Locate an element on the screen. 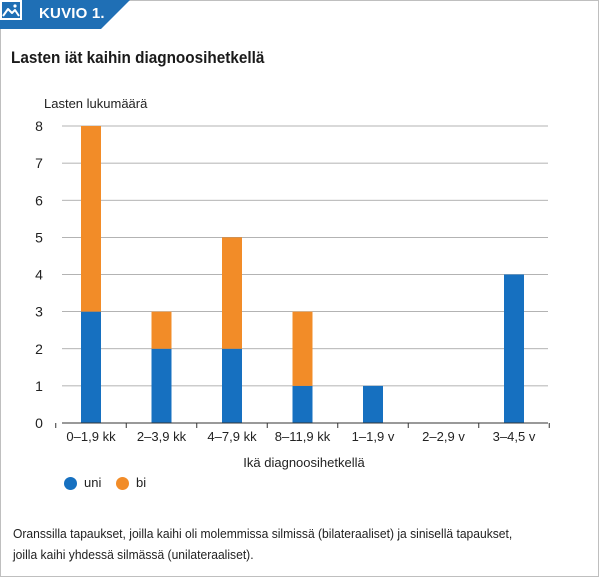 The height and width of the screenshot is (577, 599). x-tick-label: 0–1,9 kk is located at coordinates (91, 436).